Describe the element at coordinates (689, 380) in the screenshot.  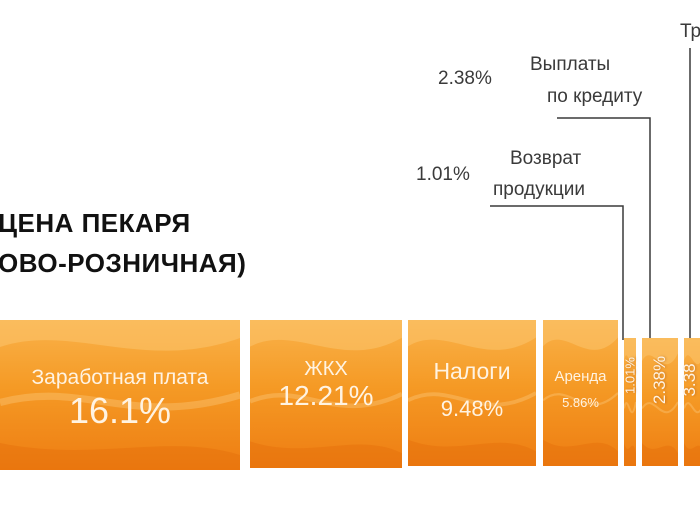
I see `segment-value-cut: 3.38` at that location.